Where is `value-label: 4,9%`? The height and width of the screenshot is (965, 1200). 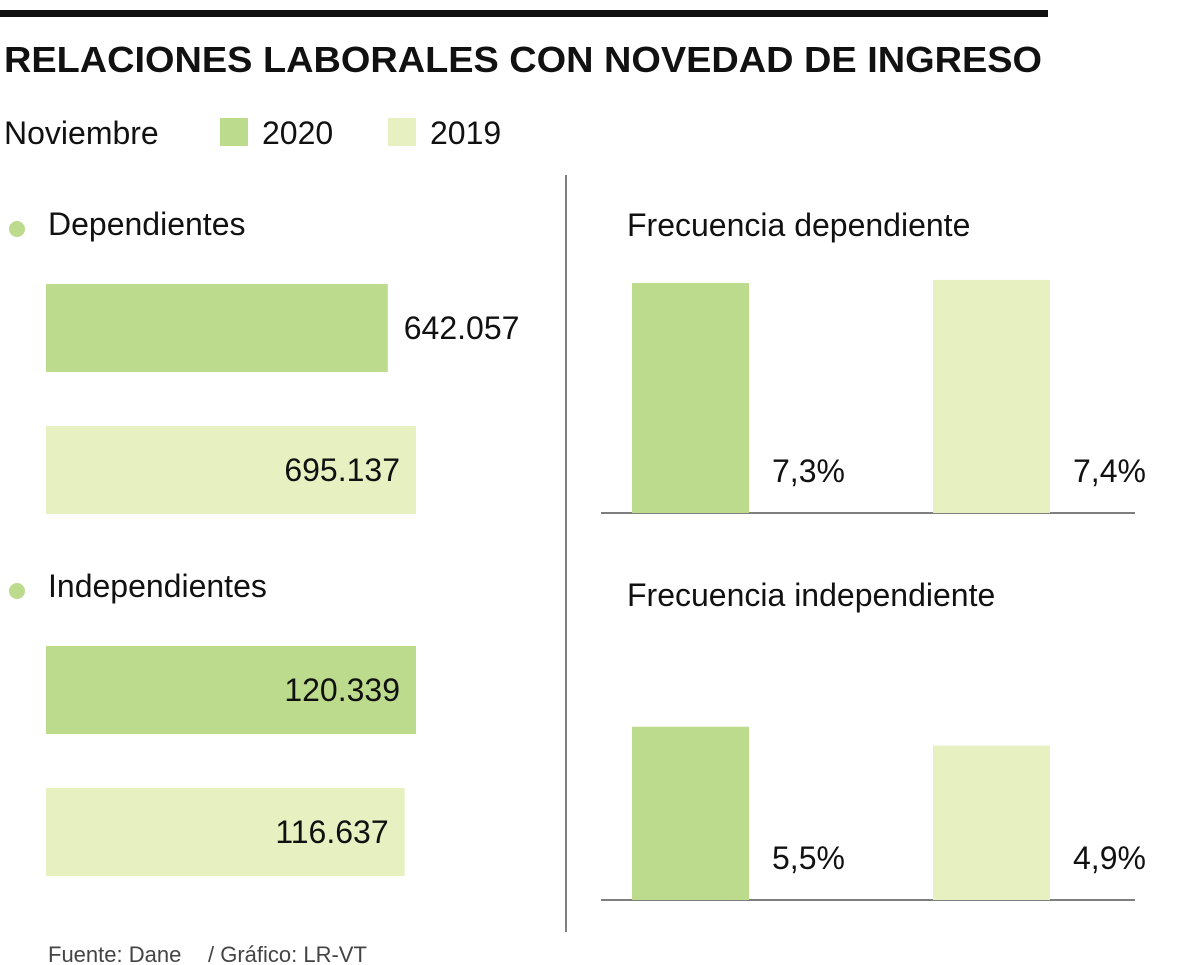
value-label: 4,9% is located at coordinates (1109, 858).